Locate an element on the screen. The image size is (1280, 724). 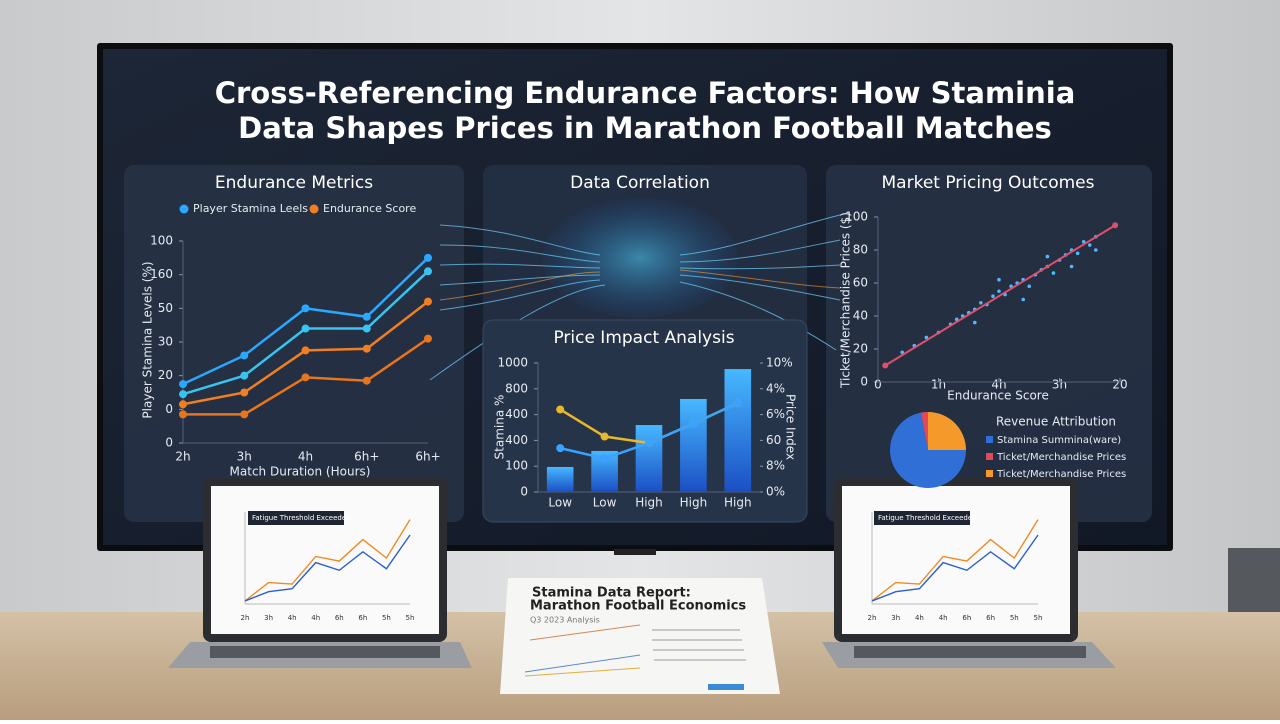
y2-tick-label: 6% is located at coordinates (775, 414).